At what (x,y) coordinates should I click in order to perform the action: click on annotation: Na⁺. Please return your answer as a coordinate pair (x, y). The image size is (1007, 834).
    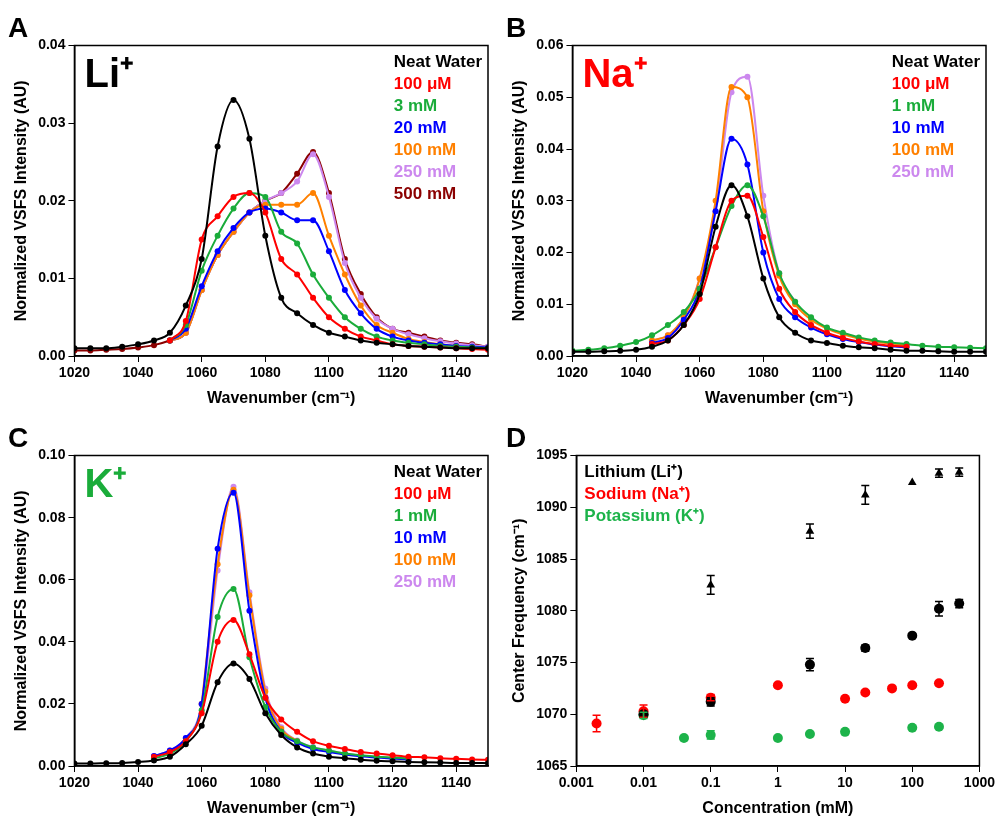
    Looking at the image, I should click on (615, 72).